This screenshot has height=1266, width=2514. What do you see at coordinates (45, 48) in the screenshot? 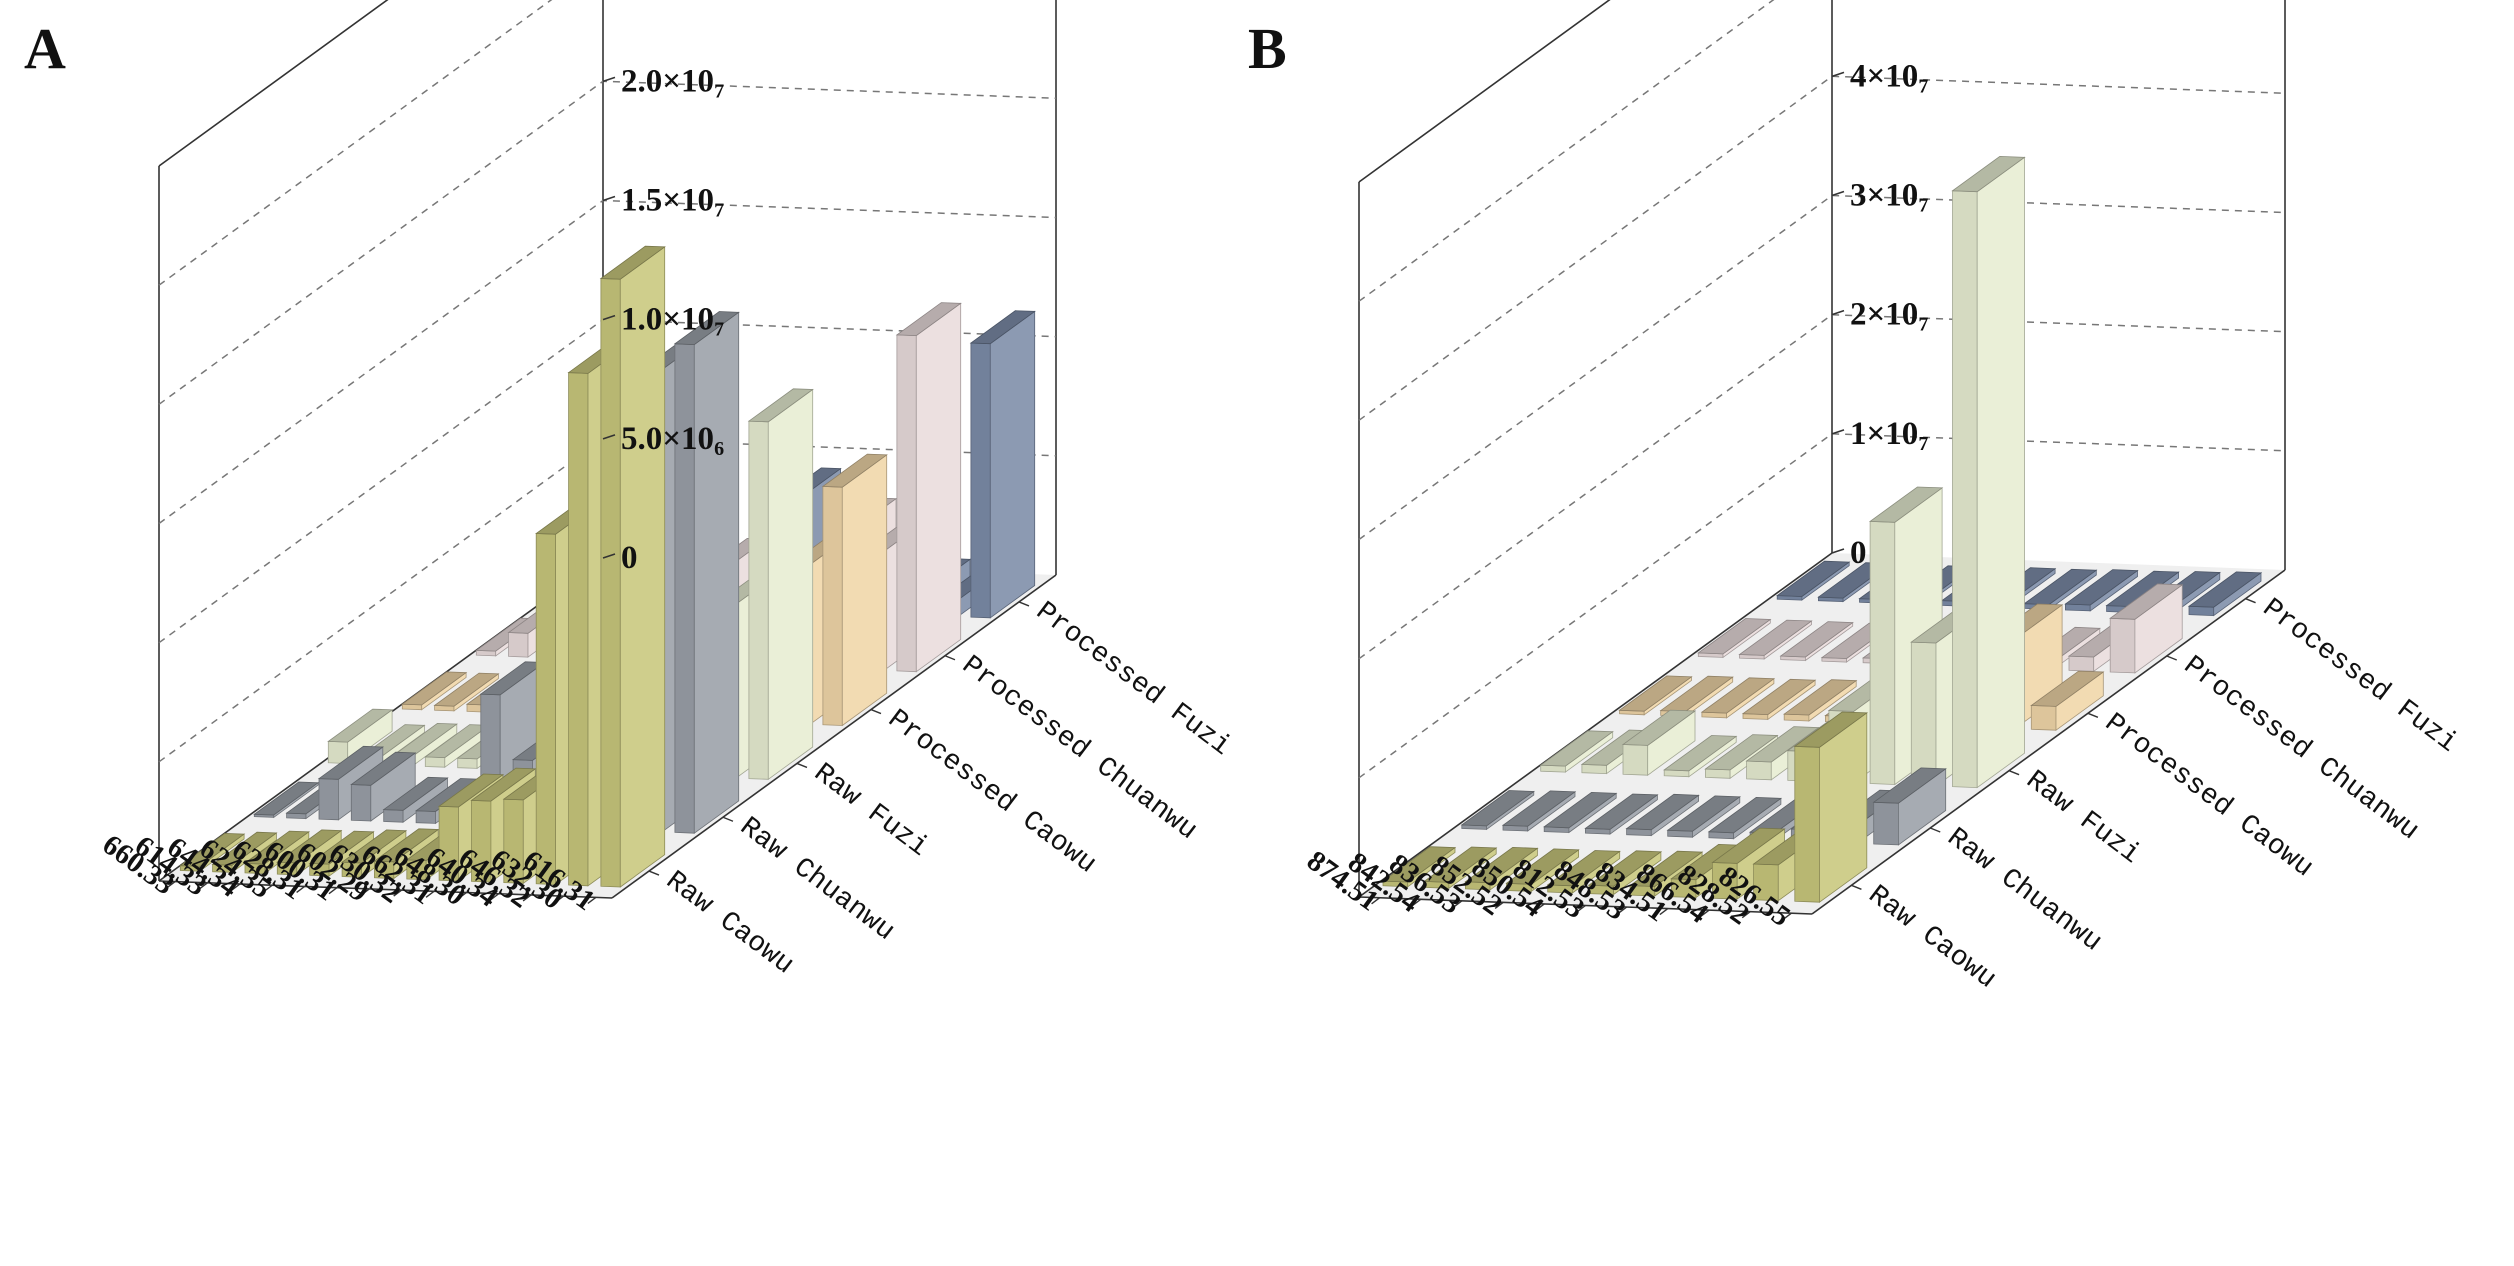
I see `panel-a-letter: A` at bounding box center [45, 48].